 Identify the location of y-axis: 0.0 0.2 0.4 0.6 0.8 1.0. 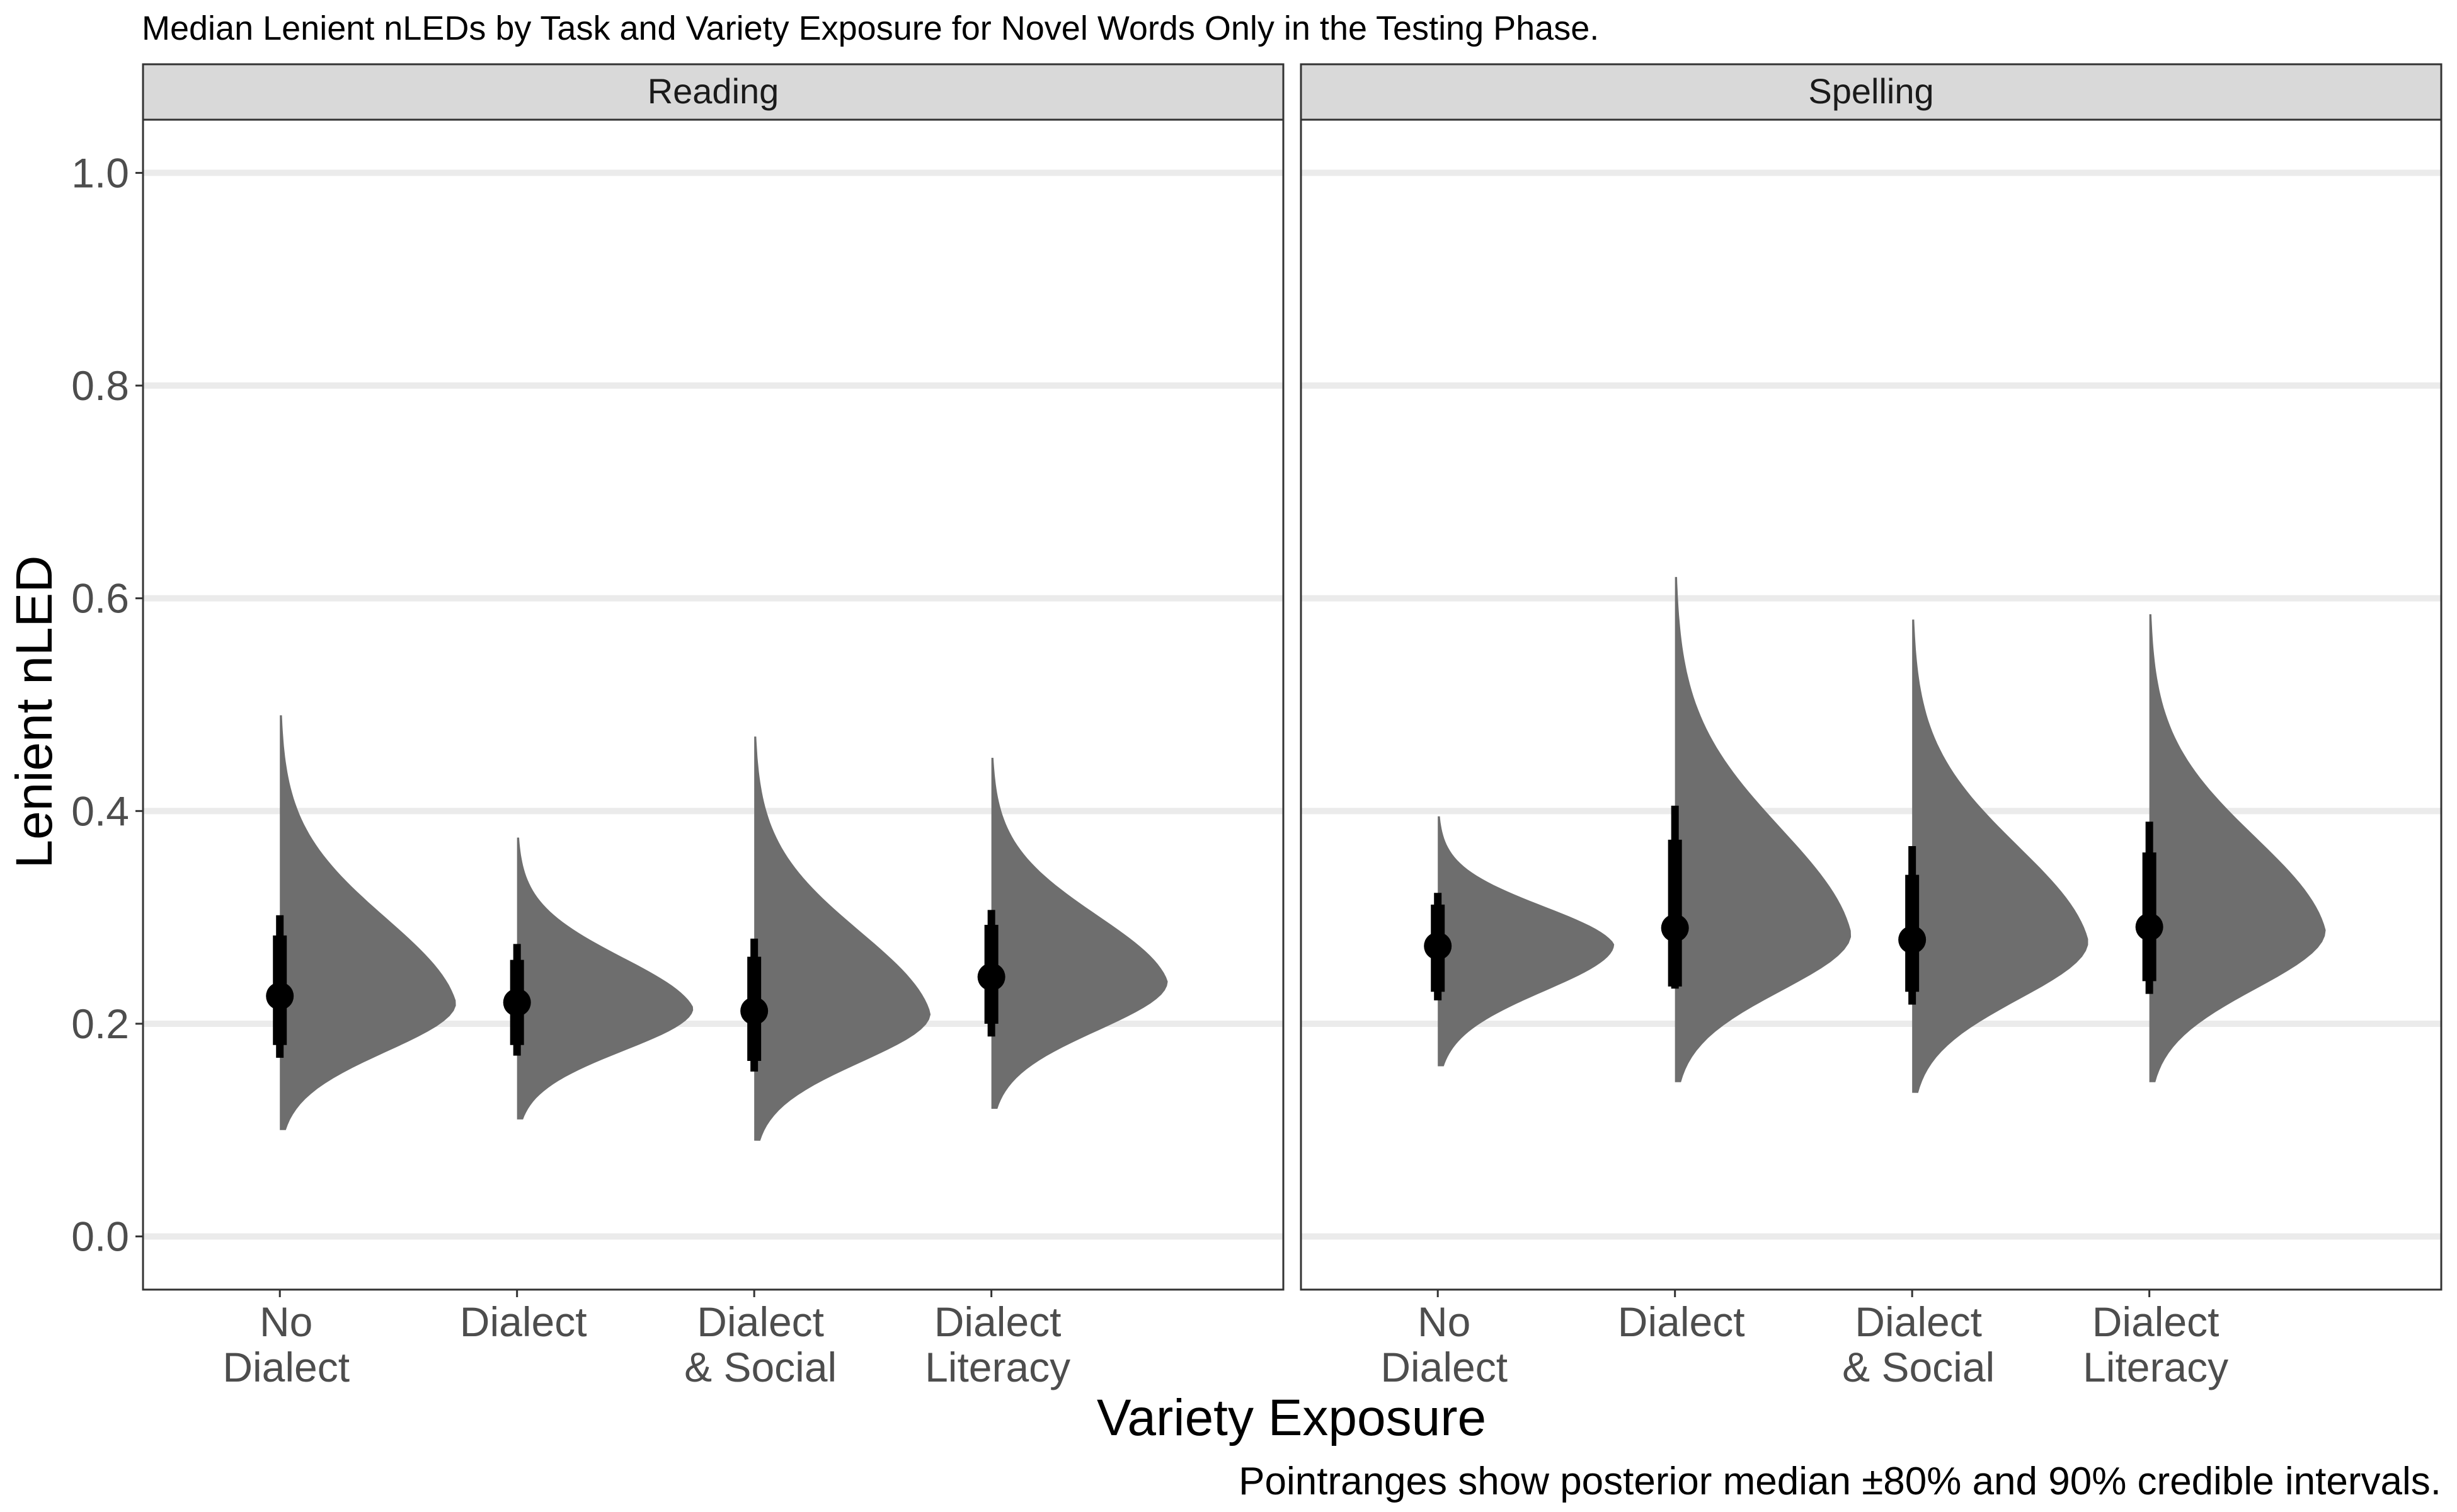
(107, 704).